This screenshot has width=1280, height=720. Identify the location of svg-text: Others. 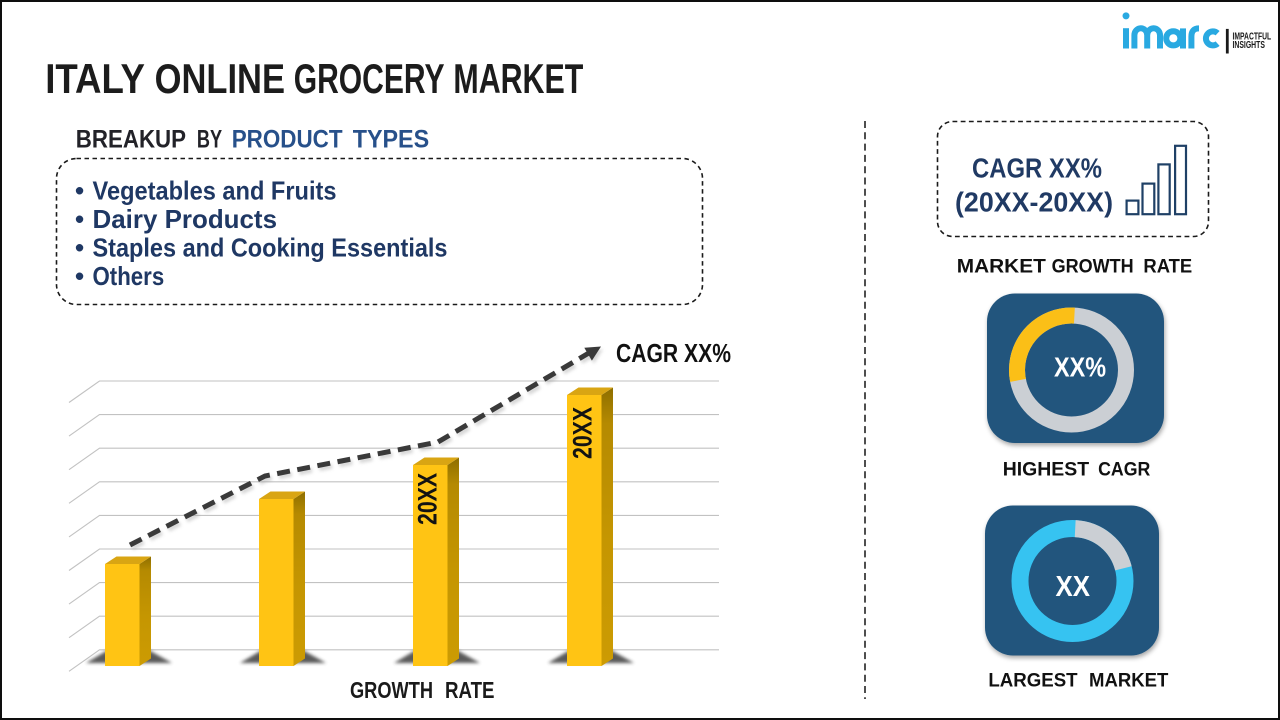
(129, 276).